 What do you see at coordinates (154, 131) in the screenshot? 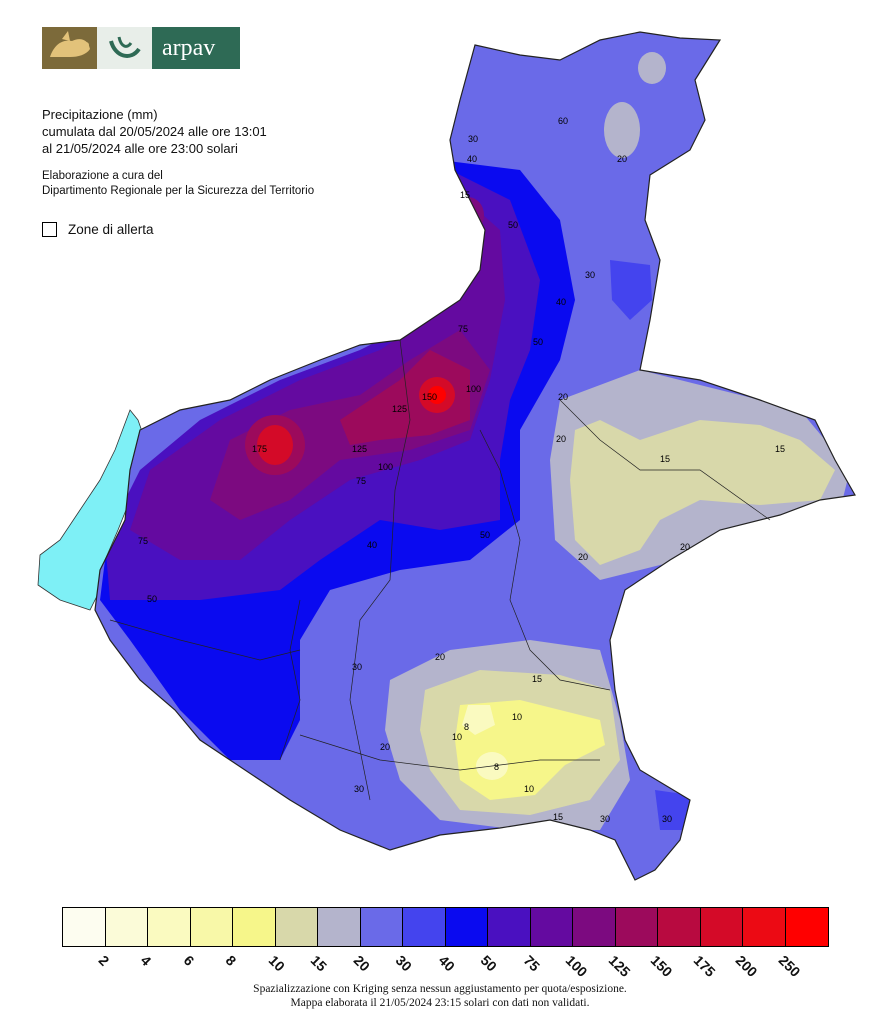
I see `period-start: cumulata dal 20/05/2024 alle ore 13:01` at bounding box center [154, 131].